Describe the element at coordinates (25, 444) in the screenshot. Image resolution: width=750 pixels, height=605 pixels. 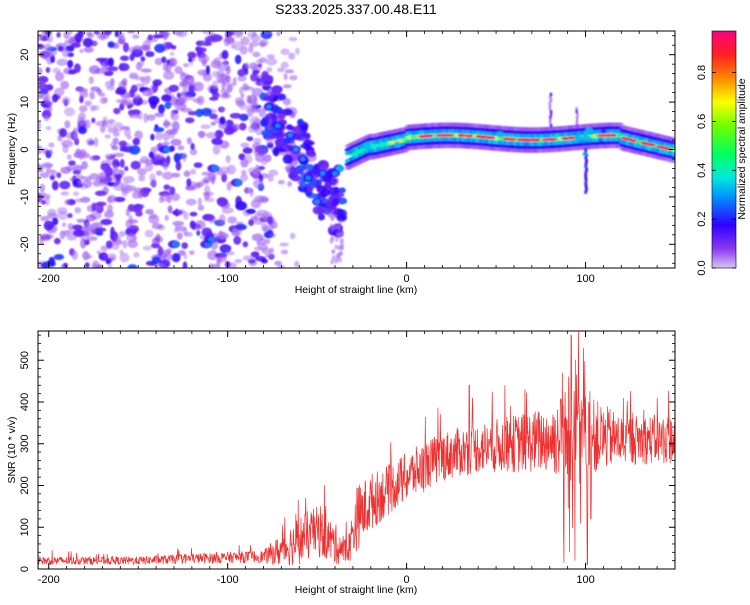
I see `snr-ytick-label: 300` at that location.